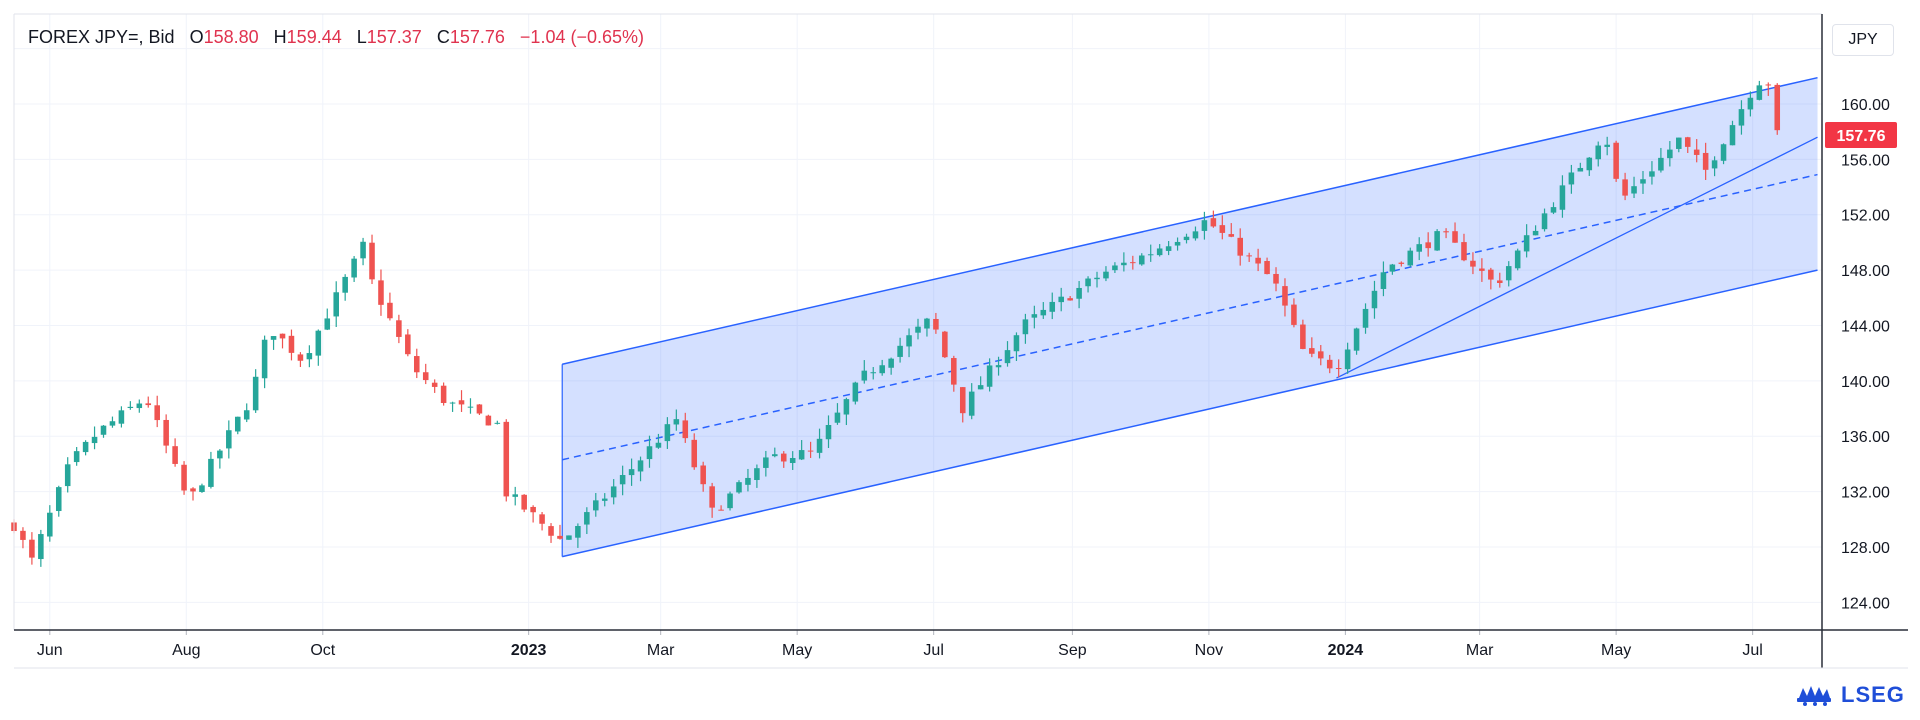 The width and height of the screenshot is (1920, 720). I want to click on close-value: 157.76, so click(477, 37).